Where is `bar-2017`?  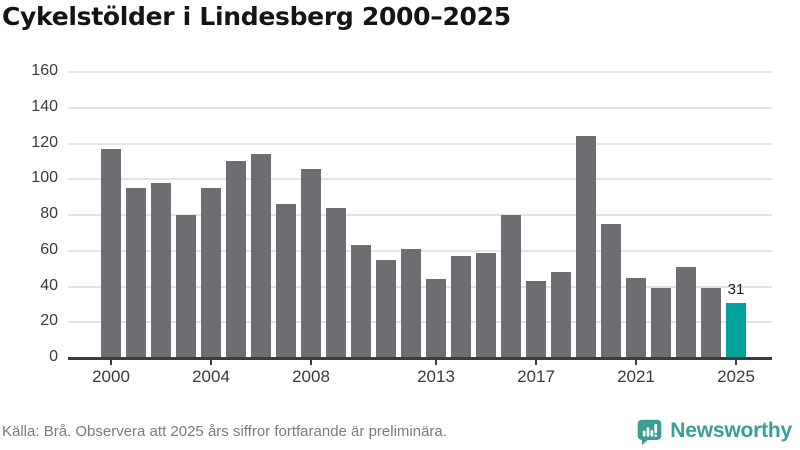 bar-2017 is located at coordinates (536, 319).